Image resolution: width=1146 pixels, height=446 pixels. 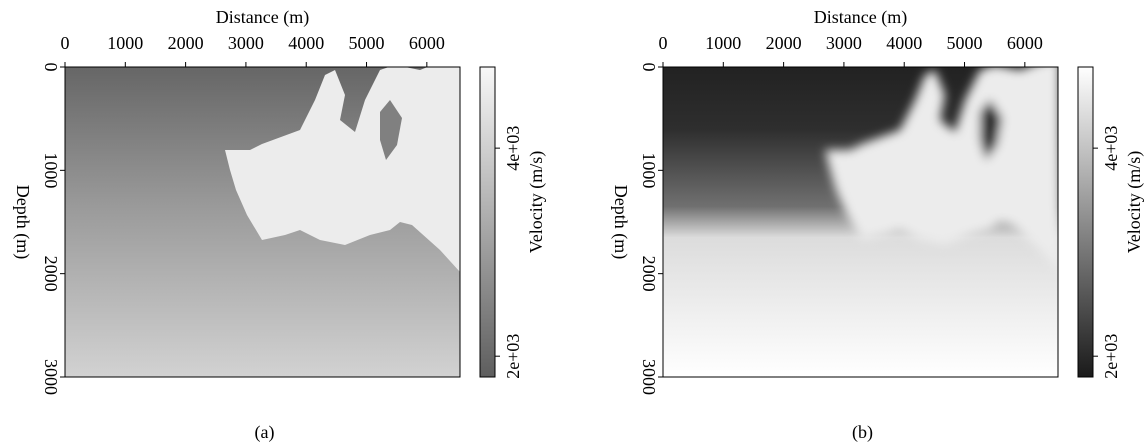 What do you see at coordinates (862, 432) in the screenshot?
I see `caption: (b)` at bounding box center [862, 432].